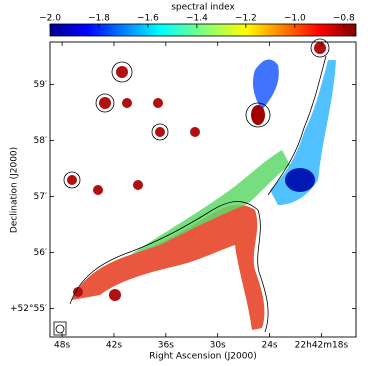 The height and width of the screenshot is (366, 390). What do you see at coordinates (344, 19) in the screenshot?
I see `colorbar-tick-label: −0.8` at bounding box center [344, 19].